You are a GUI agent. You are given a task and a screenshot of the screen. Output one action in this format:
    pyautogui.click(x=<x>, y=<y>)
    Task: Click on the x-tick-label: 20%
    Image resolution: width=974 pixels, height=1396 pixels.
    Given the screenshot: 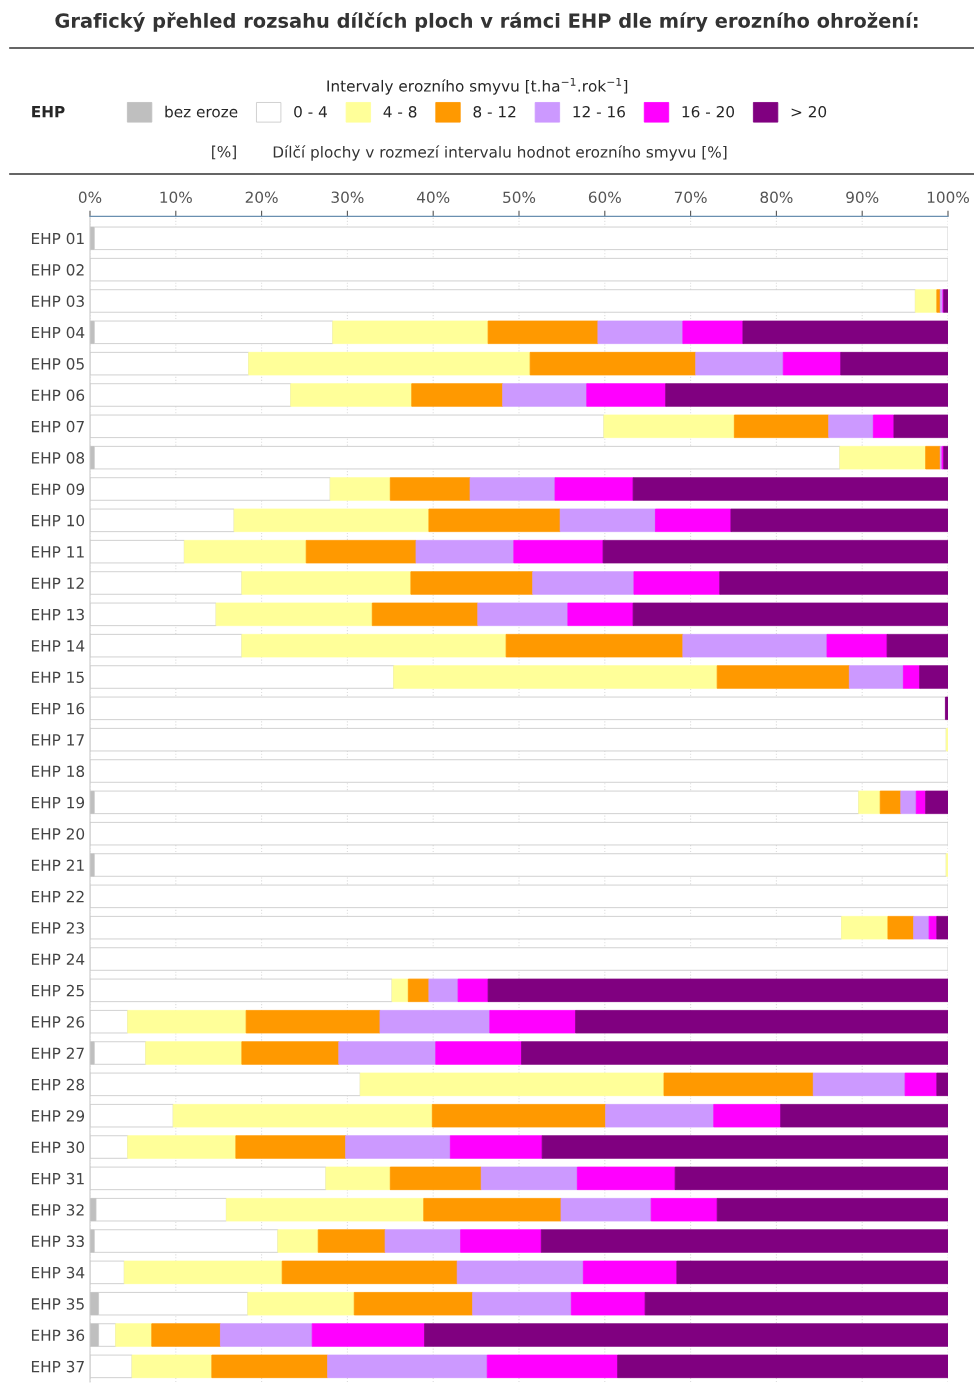 What is the action you would take?
    pyautogui.click(x=261, y=197)
    